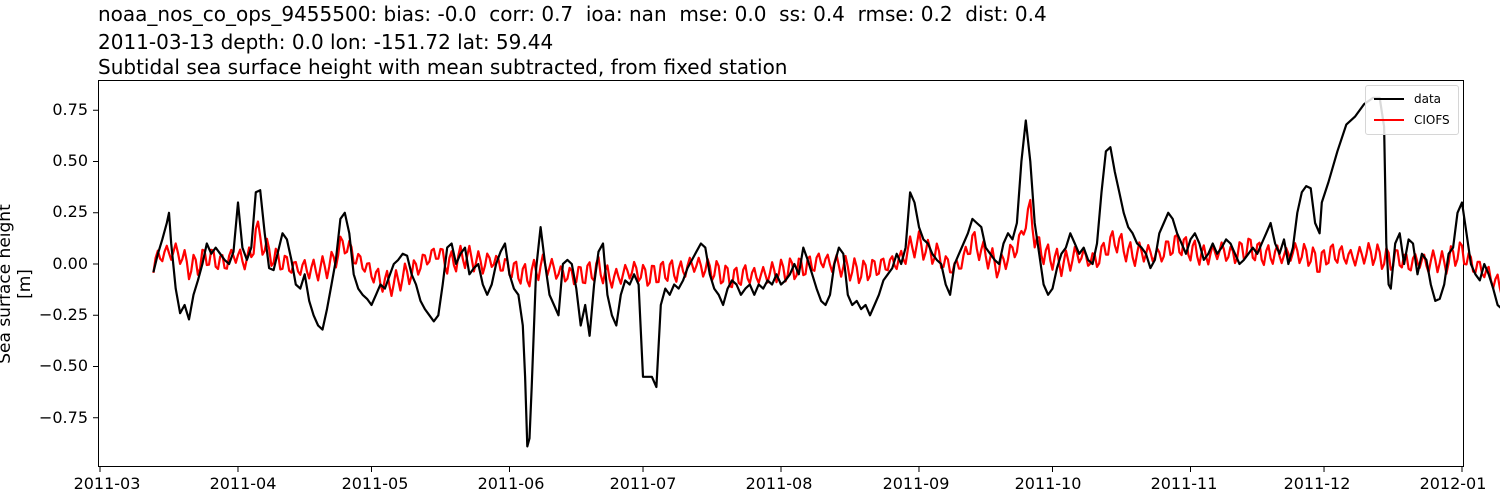  I want to click on y-tick-label: 0.00, so click(70, 263).